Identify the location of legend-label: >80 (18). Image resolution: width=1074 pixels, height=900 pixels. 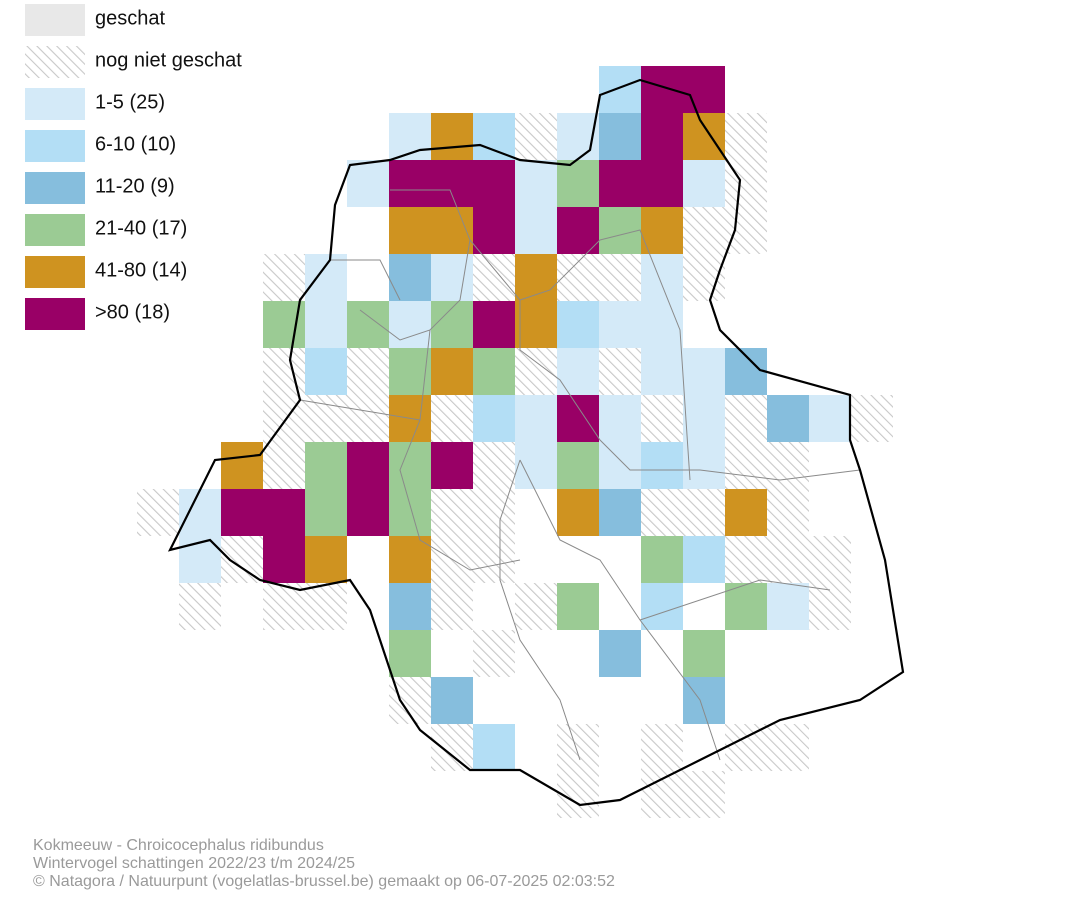
(132, 312).